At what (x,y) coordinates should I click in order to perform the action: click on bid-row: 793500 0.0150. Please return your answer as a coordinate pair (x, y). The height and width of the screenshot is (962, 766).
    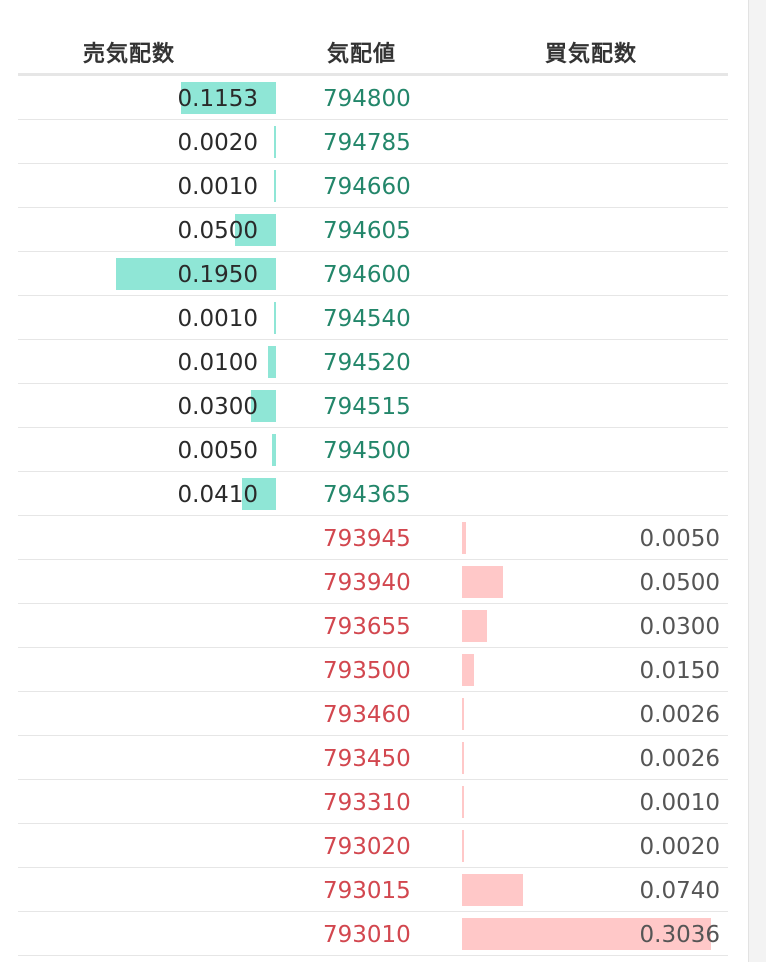
    Looking at the image, I should click on (373, 670).